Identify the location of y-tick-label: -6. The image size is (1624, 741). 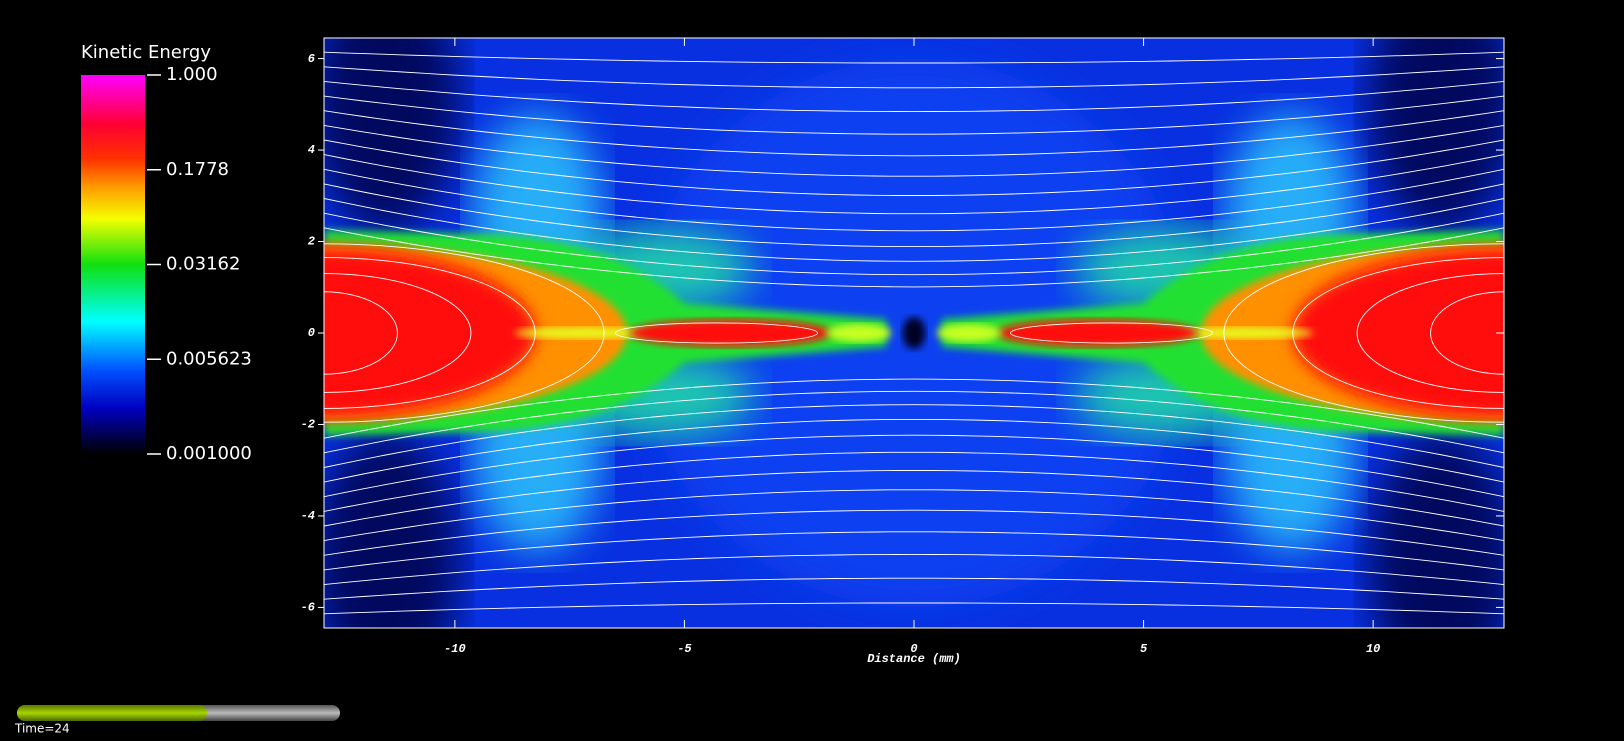
(308, 608).